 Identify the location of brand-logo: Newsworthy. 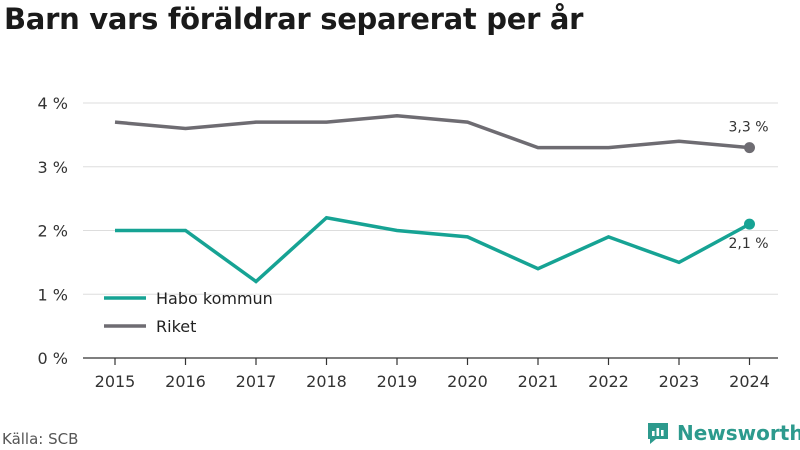
(722, 433).